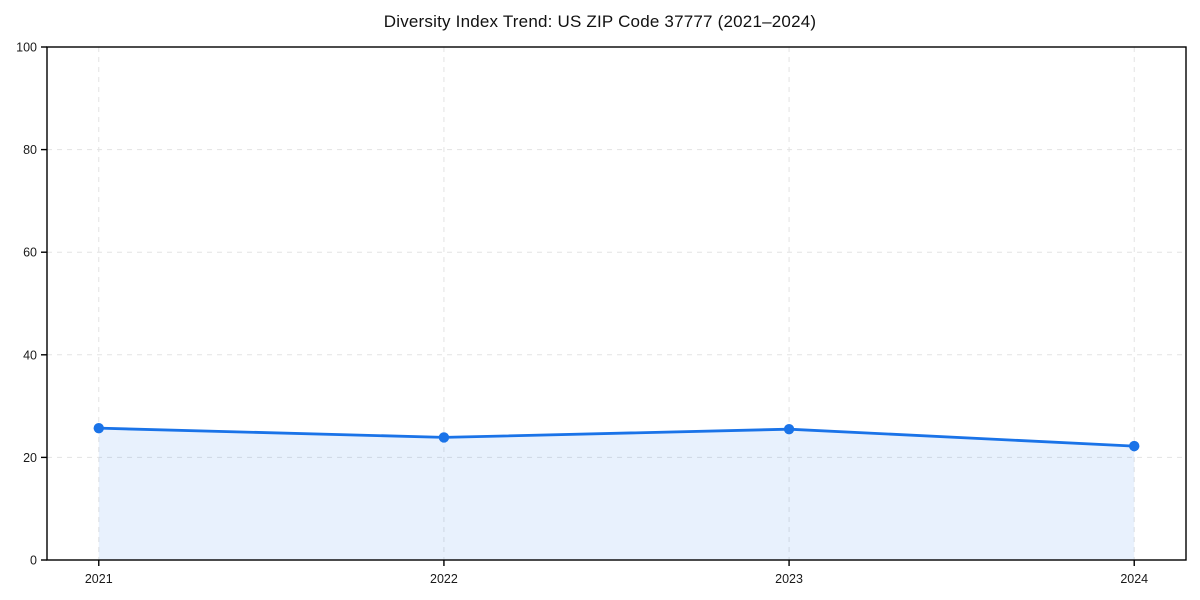 This screenshot has height=600, width=1200. Describe the element at coordinates (1134, 579) in the screenshot. I see `x-tick-label-2024: 2024` at that location.